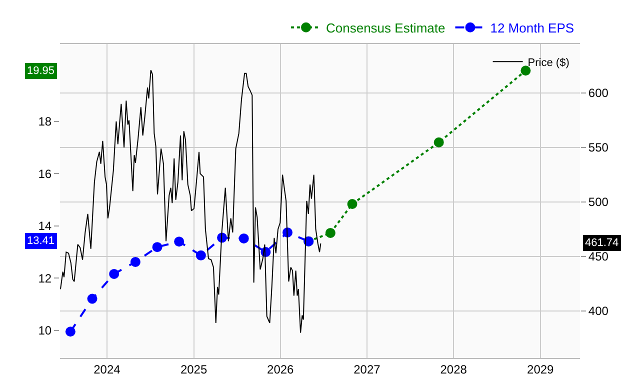 Image resolution: width=640 pixels, height=380 pixels. Describe the element at coordinates (602, 243) in the screenshot. I see `text: 461.74` at that location.